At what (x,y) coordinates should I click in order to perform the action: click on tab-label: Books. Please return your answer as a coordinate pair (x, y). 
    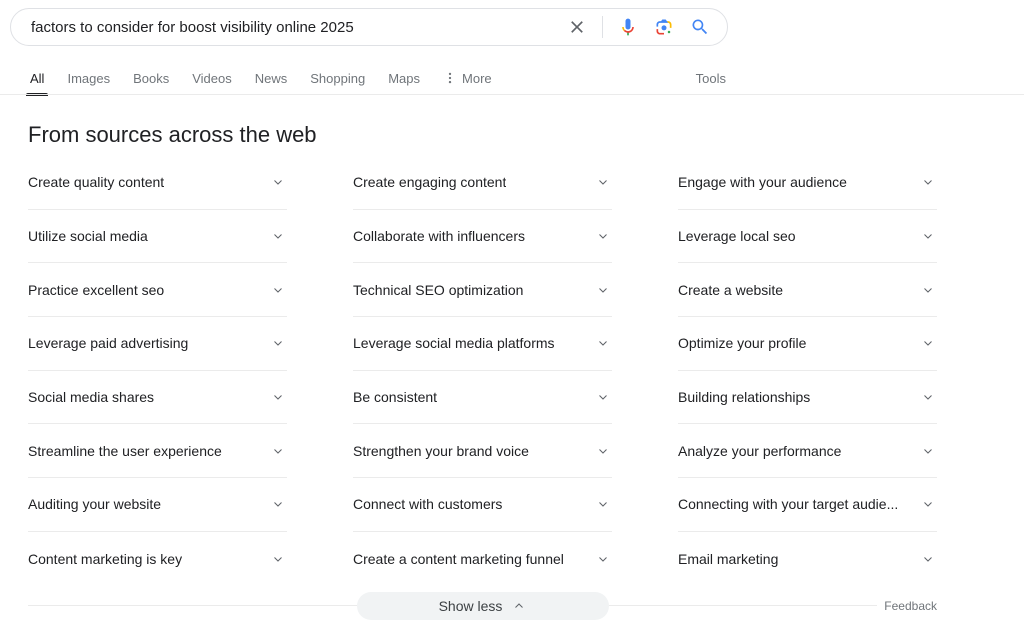
    Looking at the image, I should click on (151, 78).